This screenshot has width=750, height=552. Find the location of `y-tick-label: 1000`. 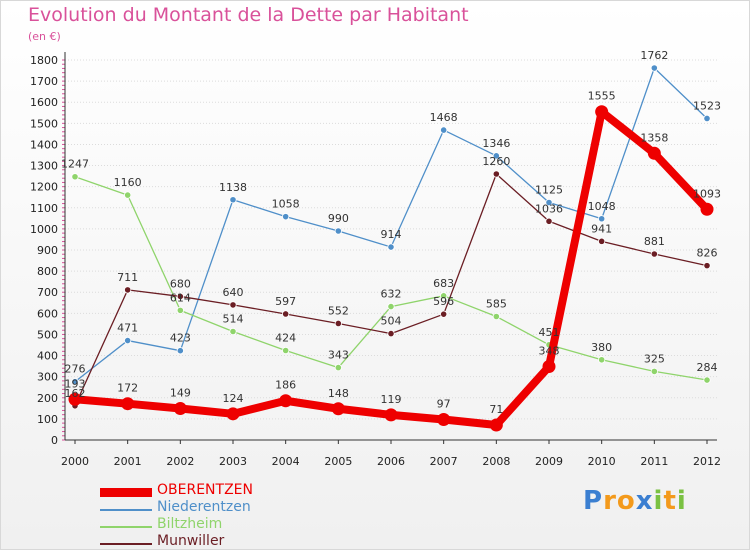

y-tick-label: 1000 is located at coordinates (44, 229).